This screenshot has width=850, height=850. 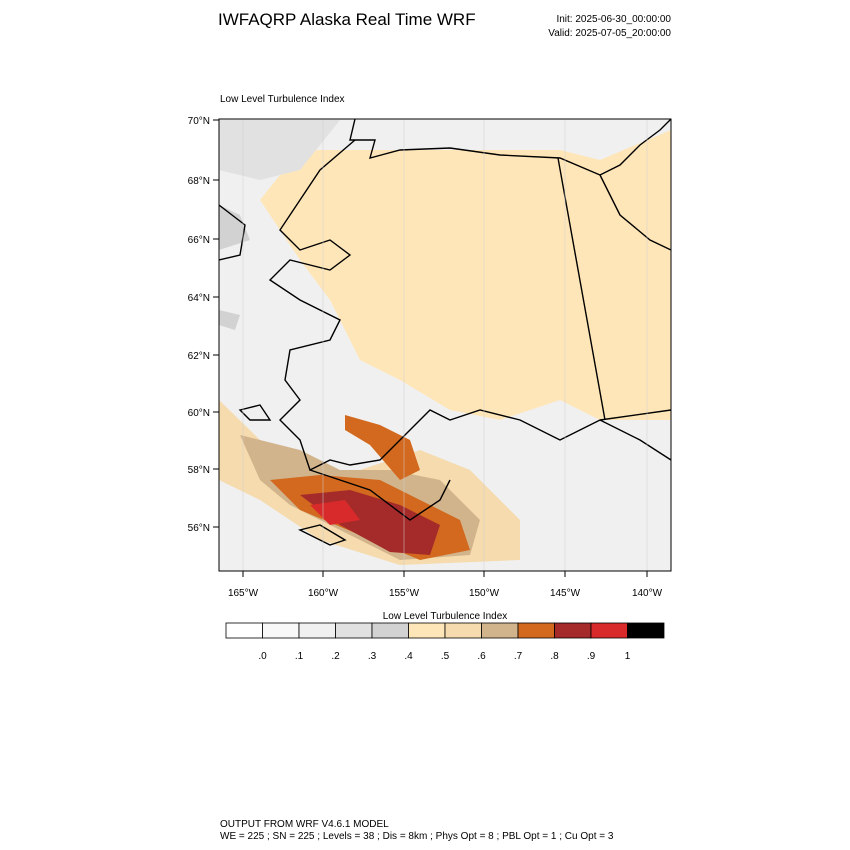 I want to click on lat-label: 62°N, so click(x=199, y=356).